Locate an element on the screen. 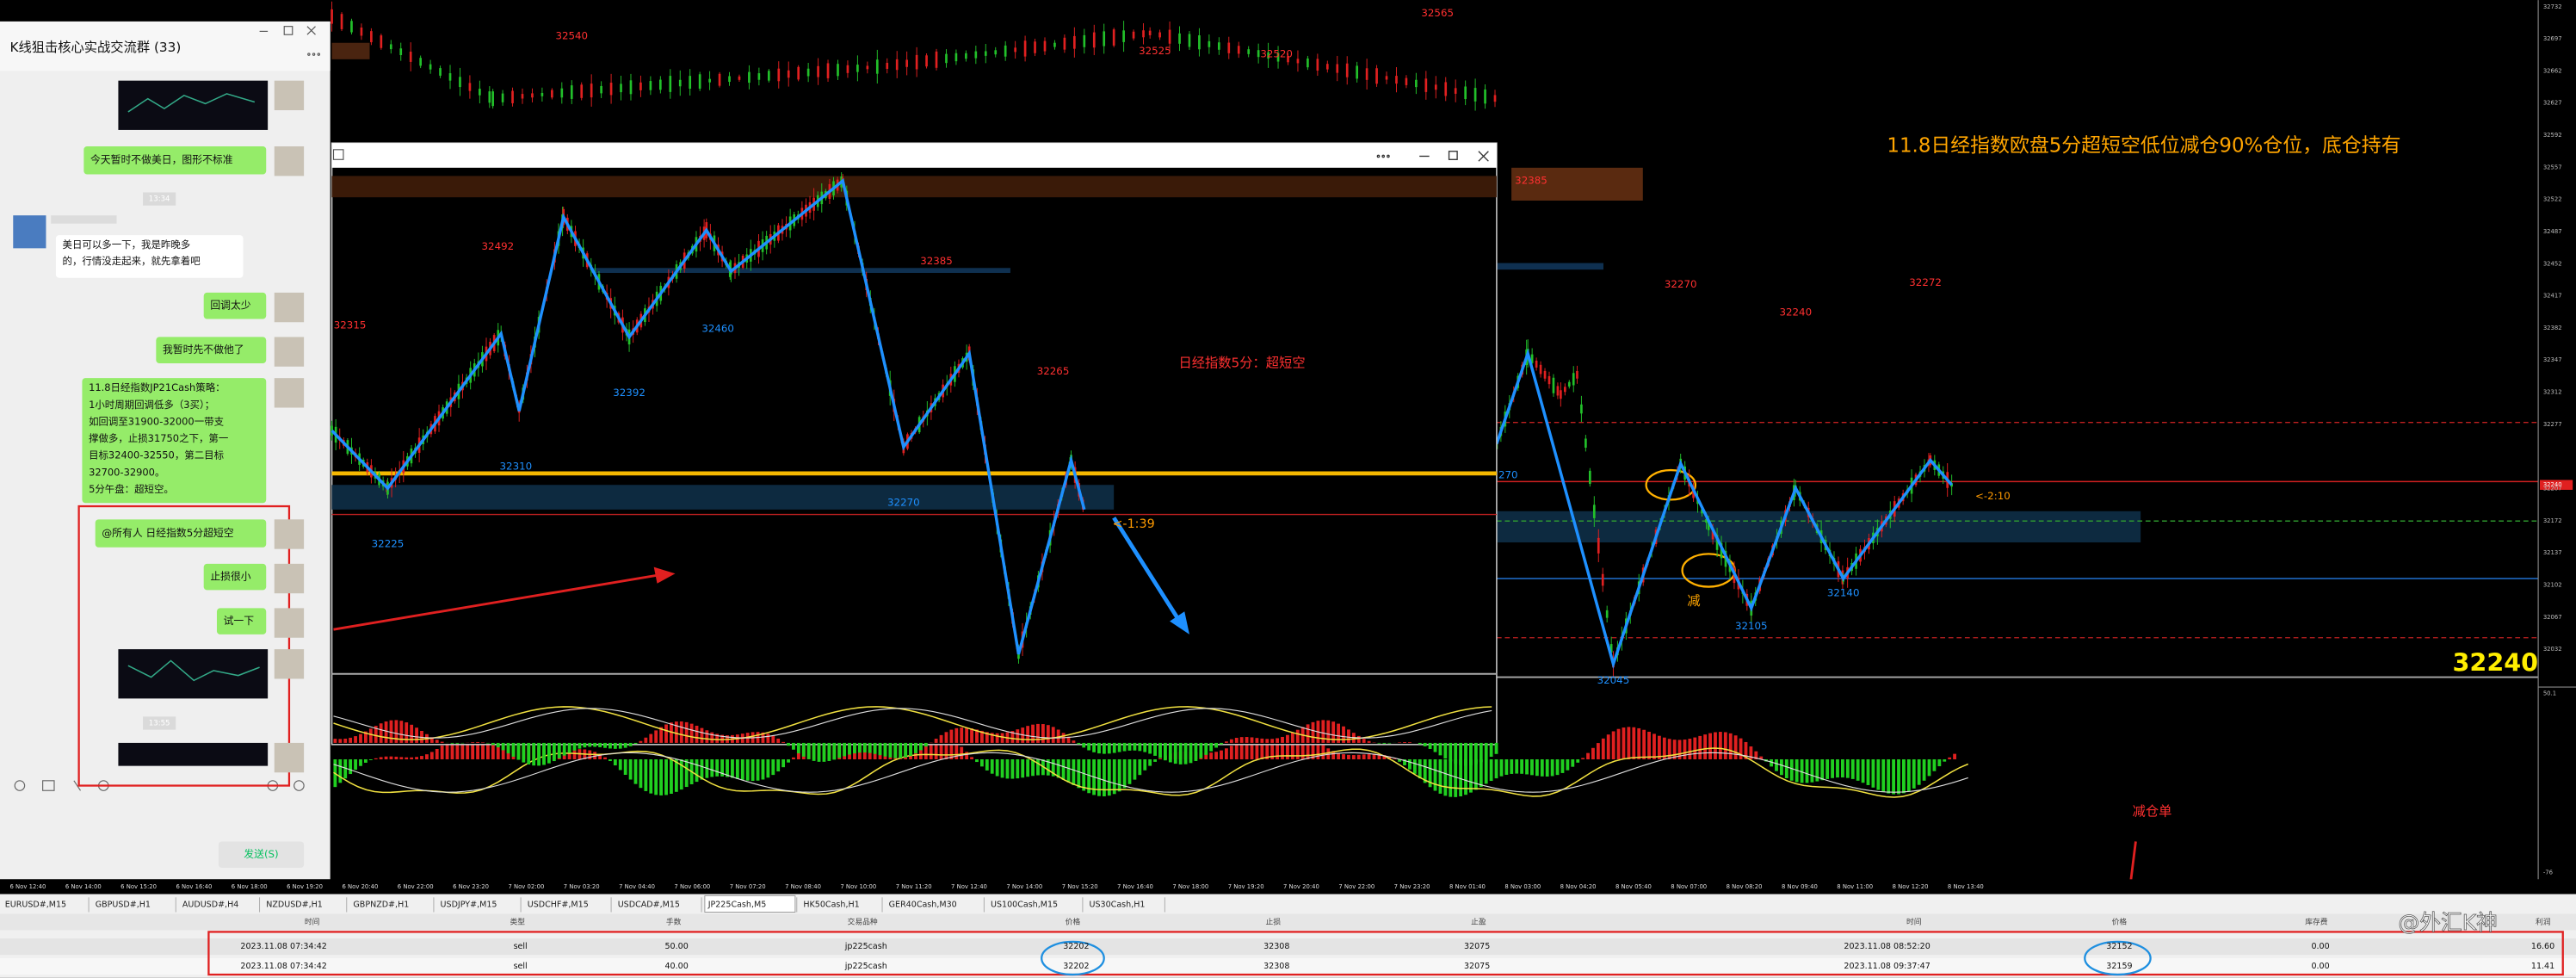 This screenshot has height=978, width=2576. tab-active is located at coordinates (750, 903).